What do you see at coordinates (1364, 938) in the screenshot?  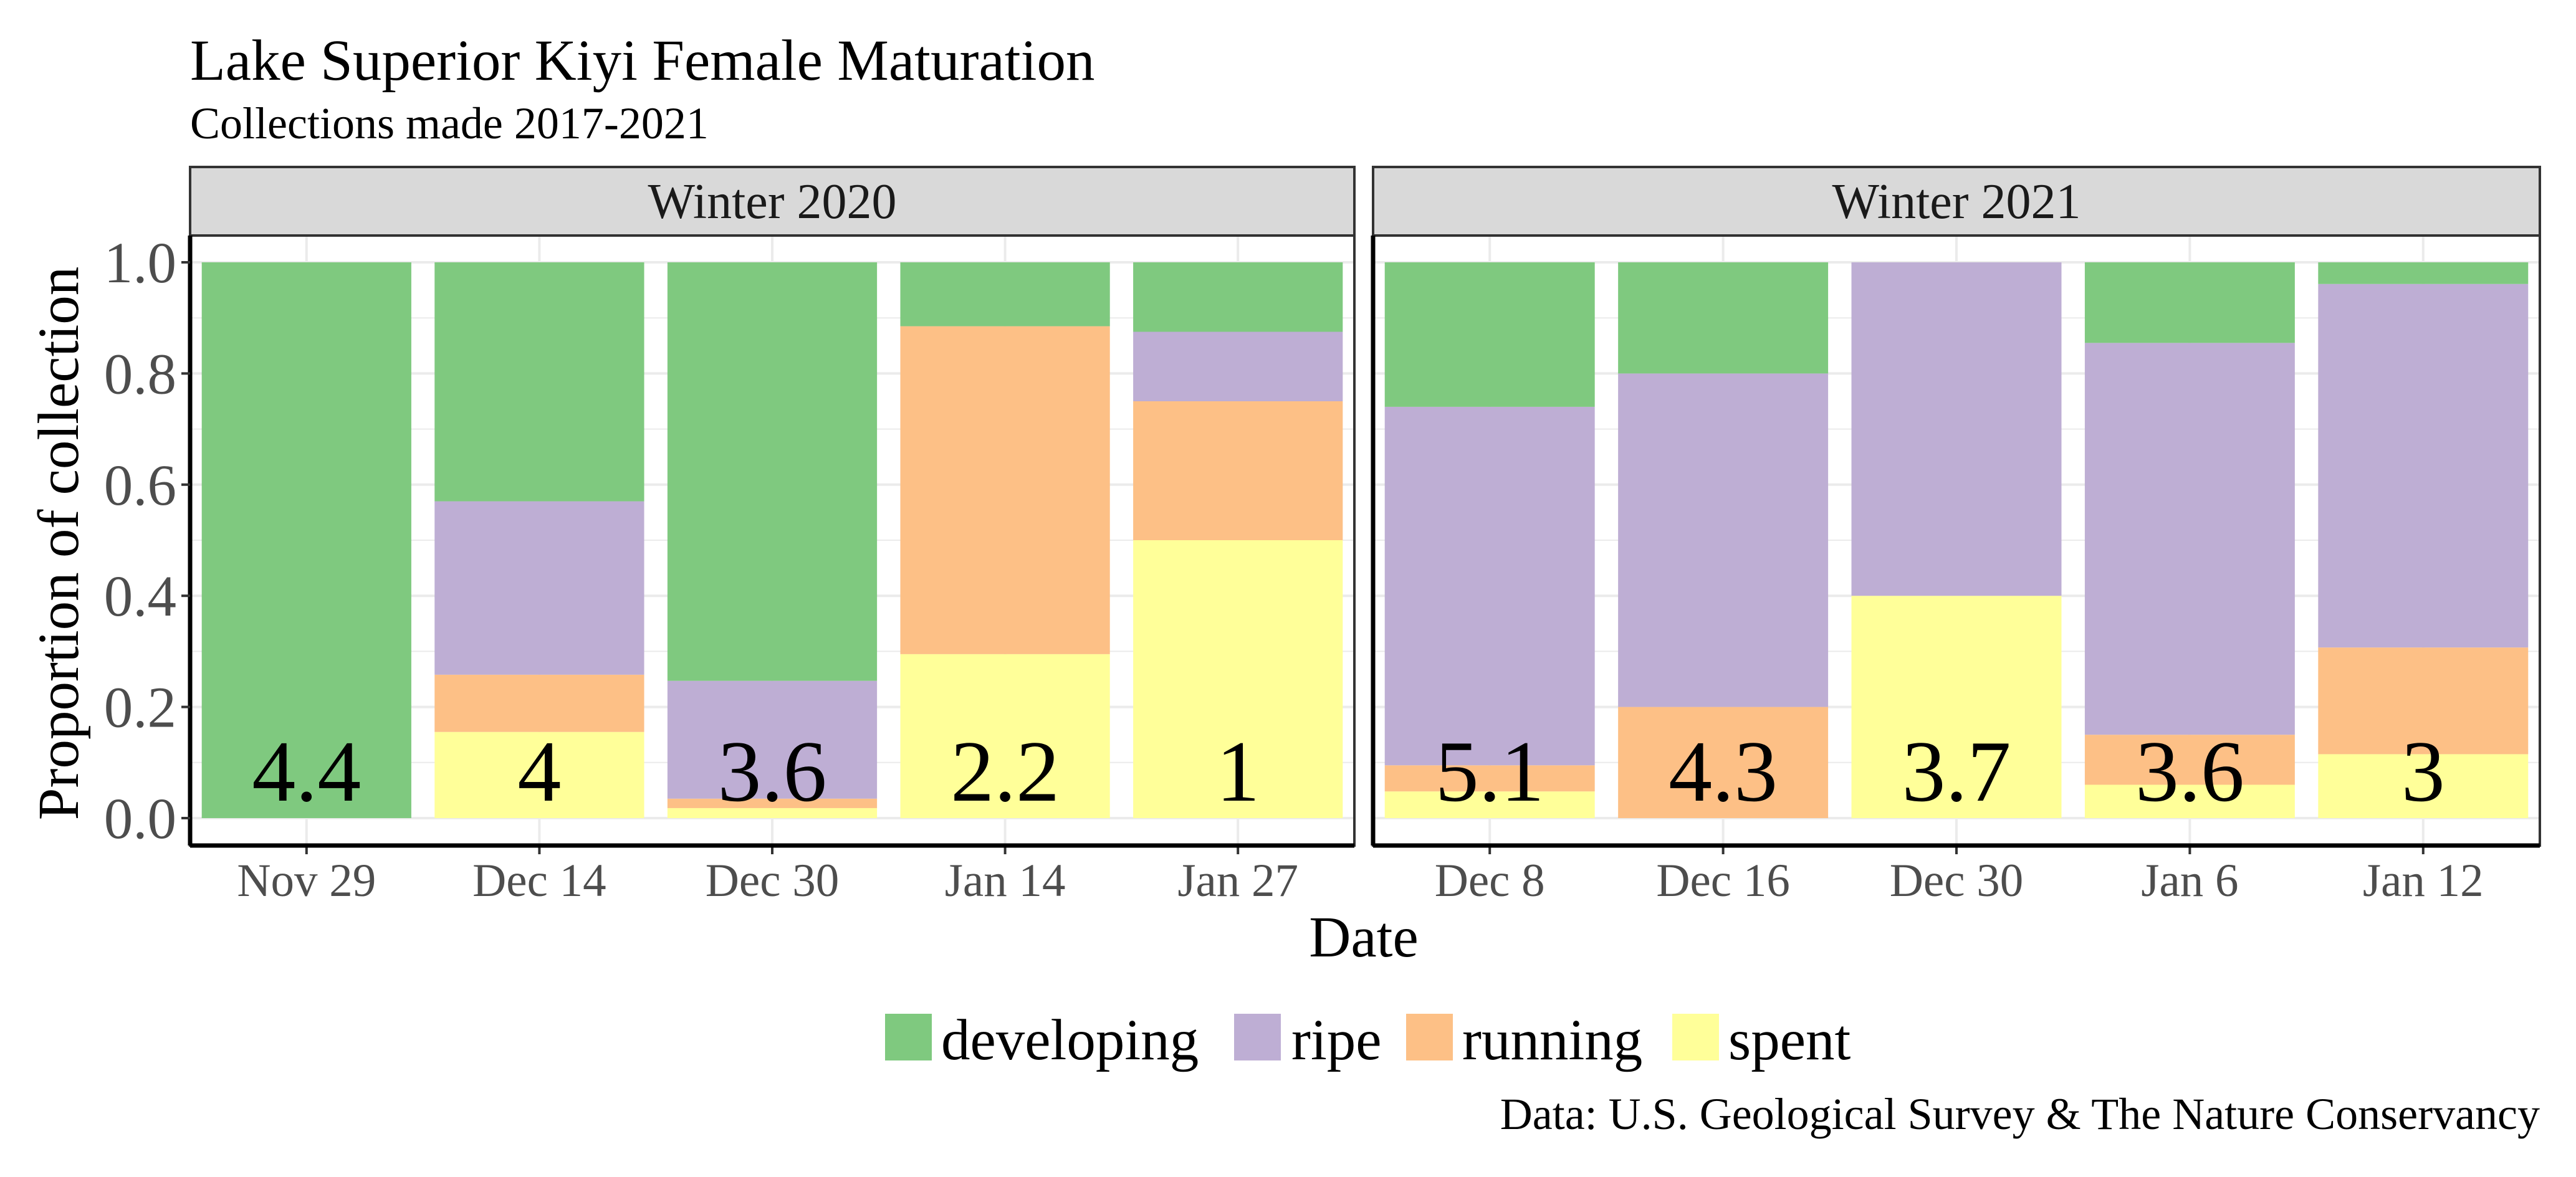 I see `x-axis-title: Date` at bounding box center [1364, 938].